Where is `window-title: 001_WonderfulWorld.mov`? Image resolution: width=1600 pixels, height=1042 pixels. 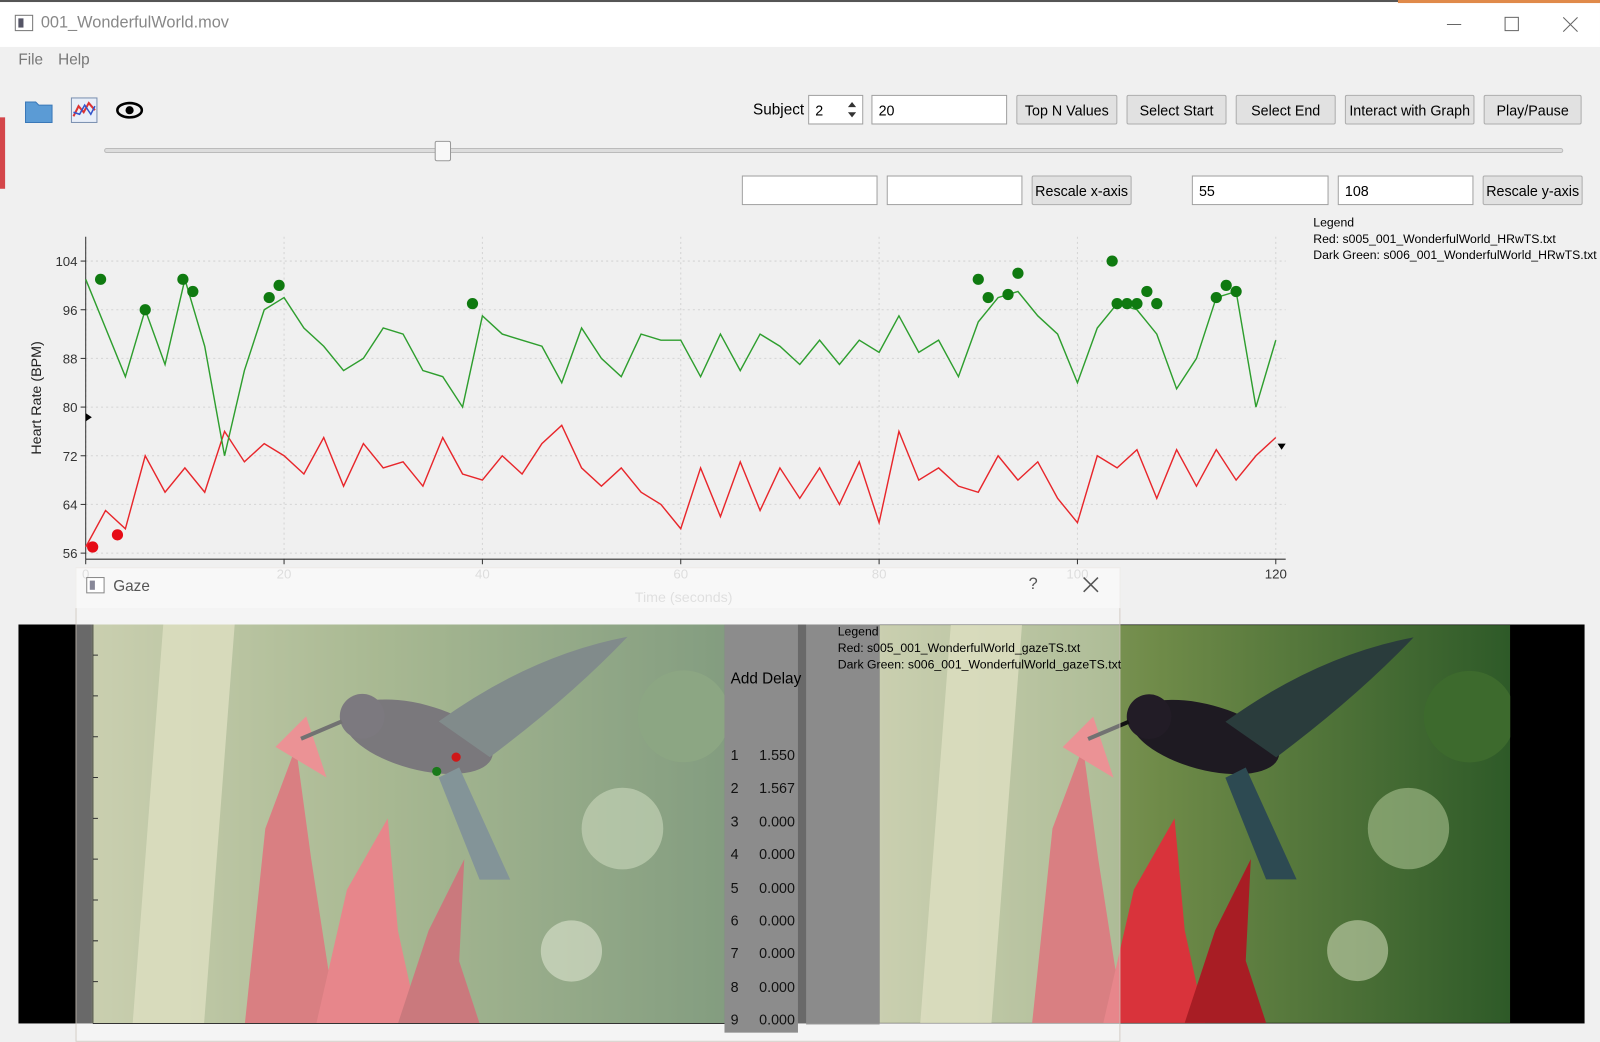
window-title: 001_WonderfulWorld.mov is located at coordinates (134, 23).